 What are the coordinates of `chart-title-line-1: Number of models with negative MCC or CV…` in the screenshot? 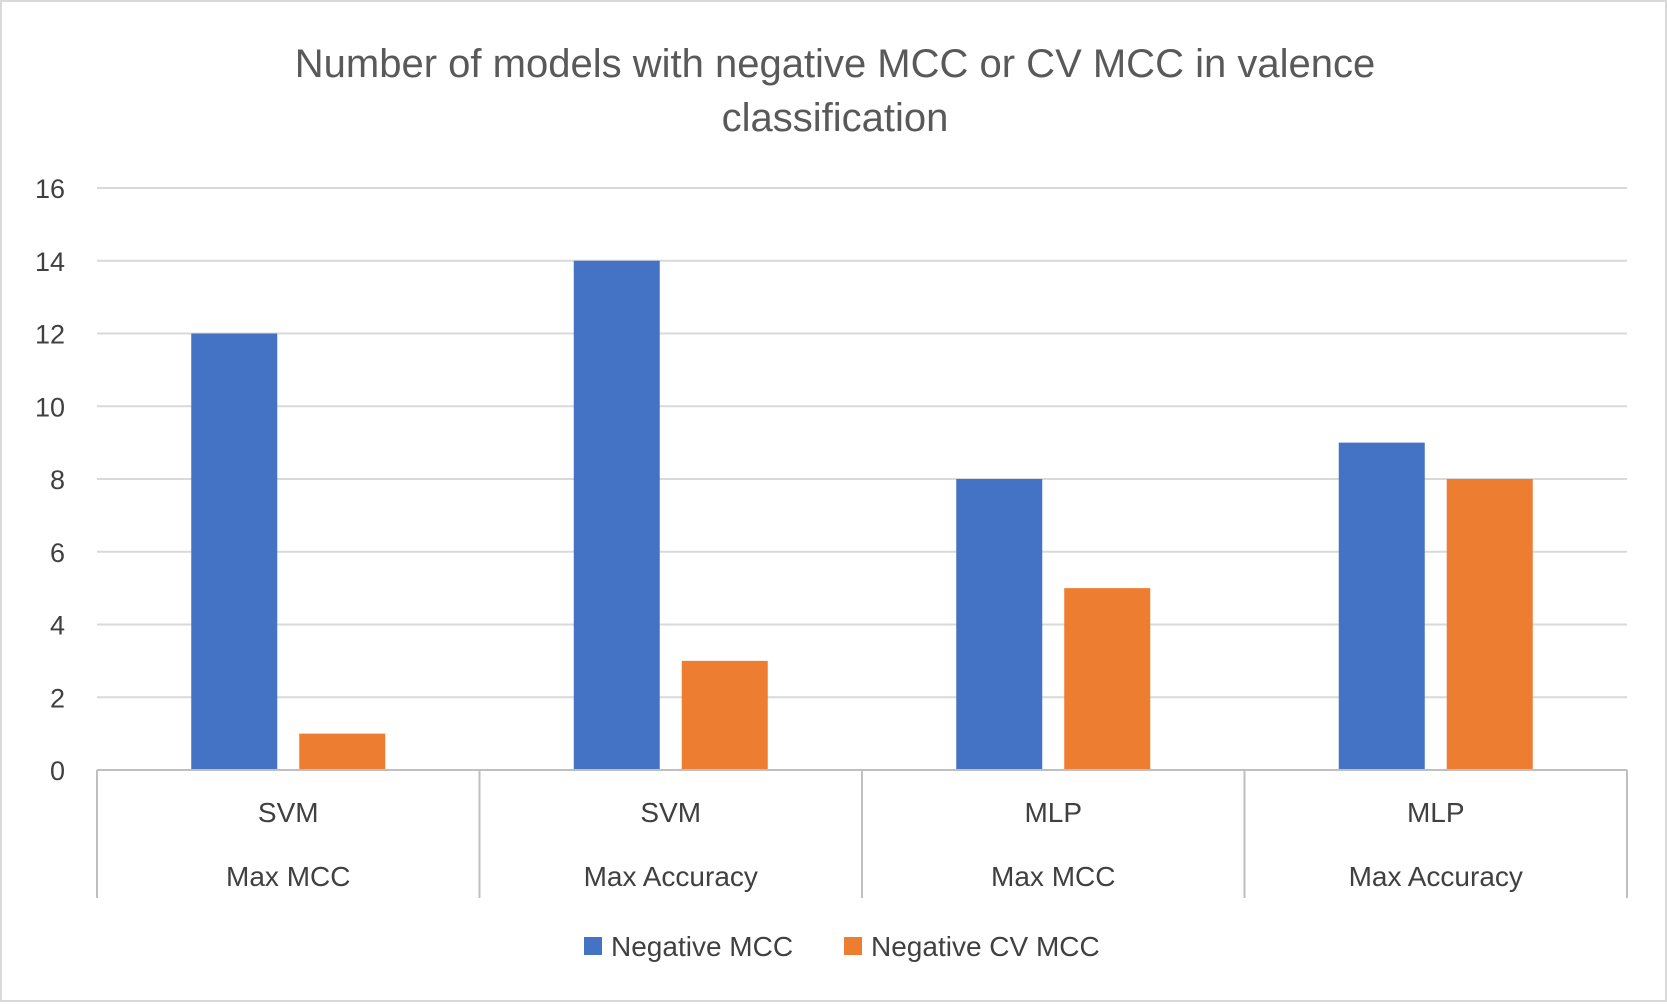 It's located at (835, 64).